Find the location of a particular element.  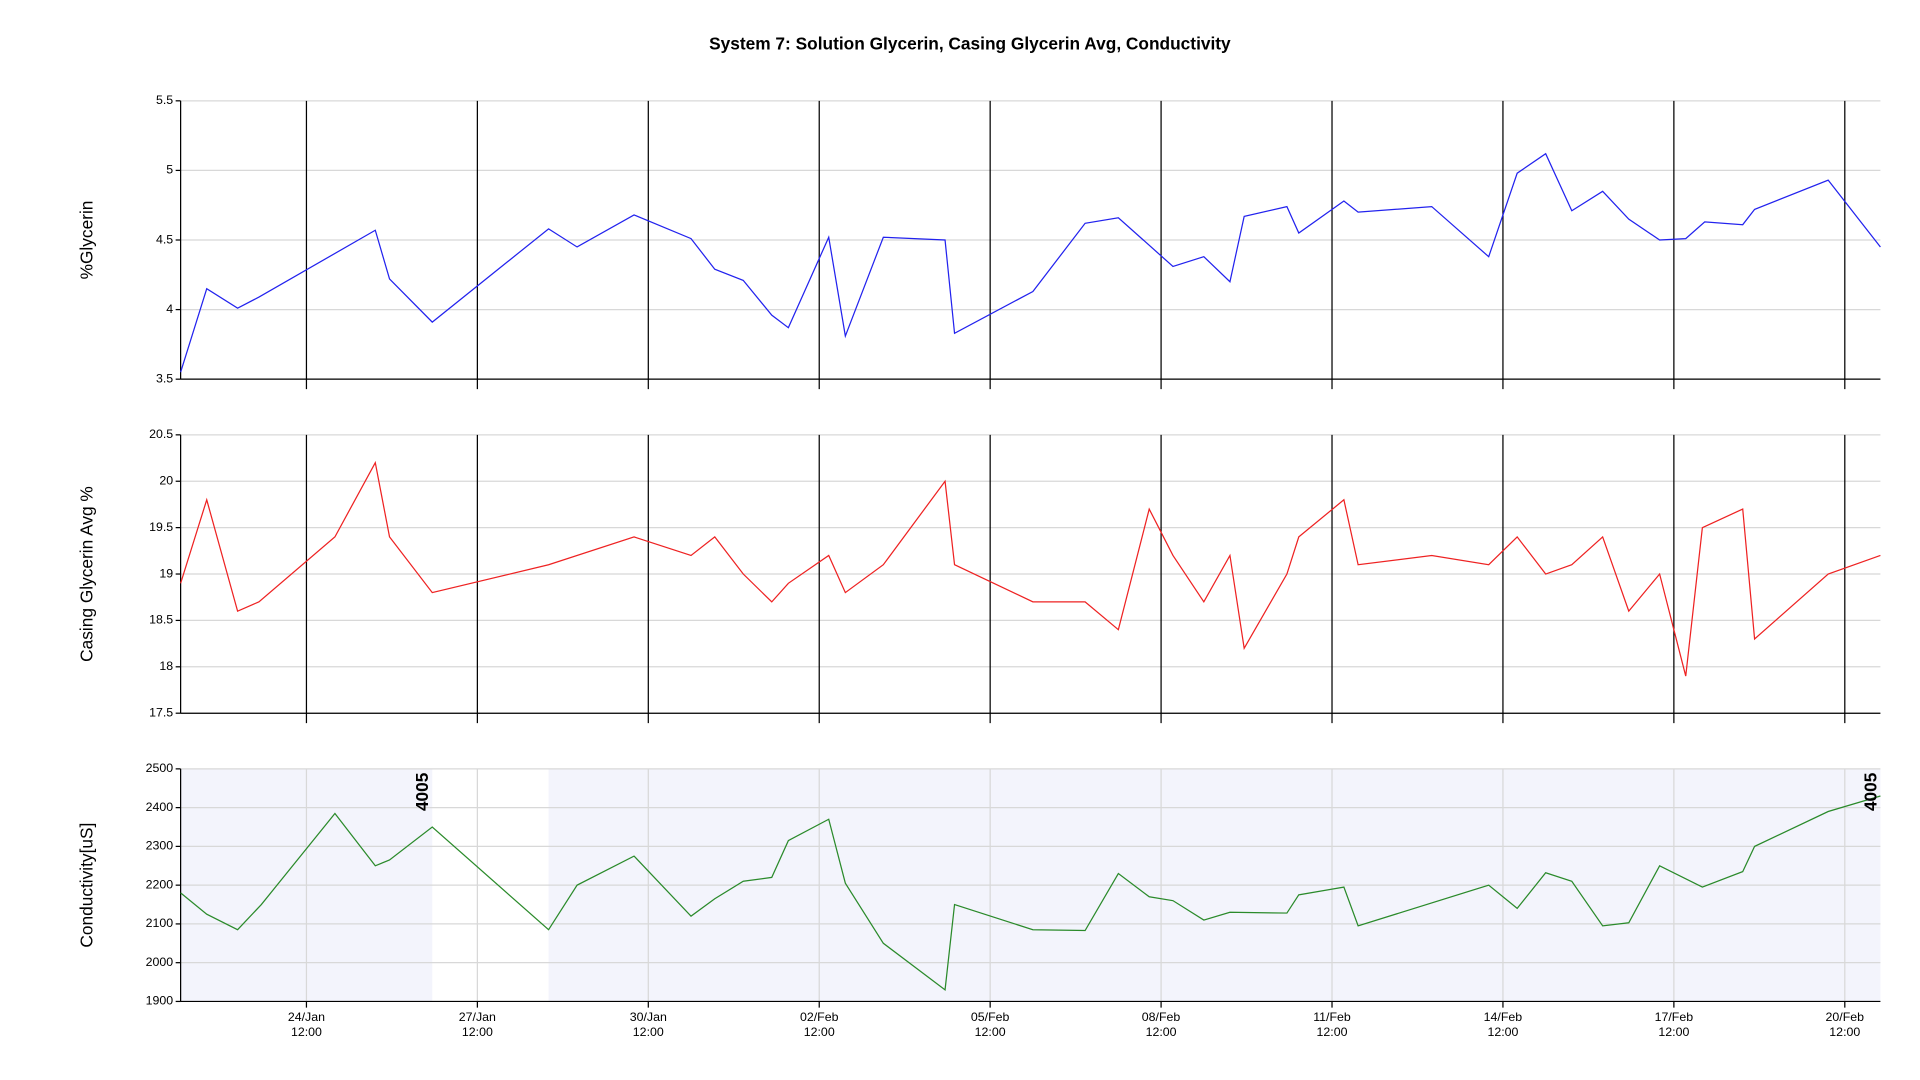

x-tick-label-box: 24/Jan 12:00 is located at coordinates (306, 1025).